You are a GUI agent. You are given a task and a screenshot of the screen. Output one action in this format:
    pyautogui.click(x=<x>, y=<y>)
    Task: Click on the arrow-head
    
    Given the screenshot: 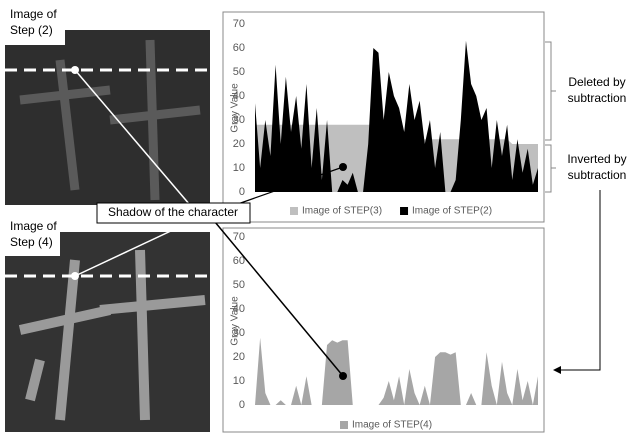 What is the action you would take?
    pyautogui.click(x=557, y=370)
    